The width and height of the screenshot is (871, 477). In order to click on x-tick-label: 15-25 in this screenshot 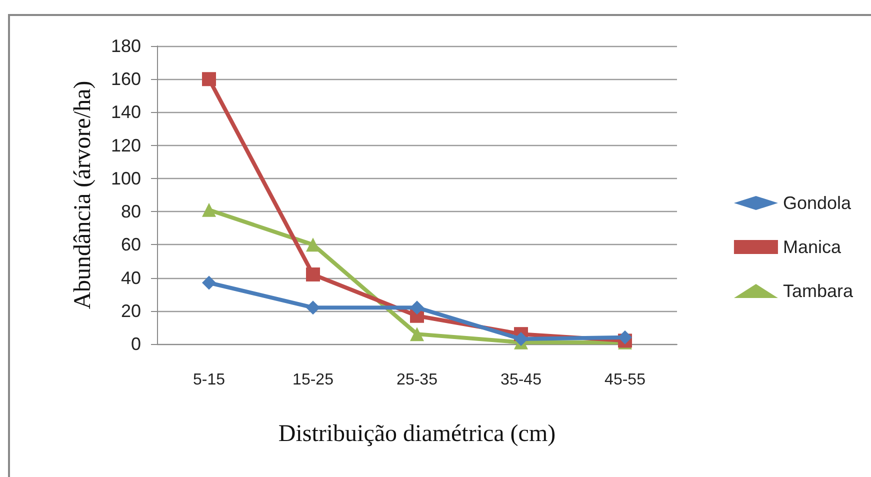, I will do `click(313, 380)`.